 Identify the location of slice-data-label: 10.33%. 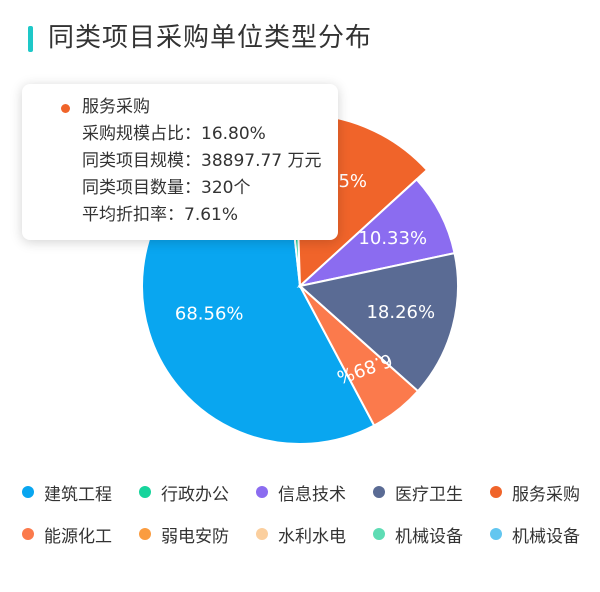
(392, 238).